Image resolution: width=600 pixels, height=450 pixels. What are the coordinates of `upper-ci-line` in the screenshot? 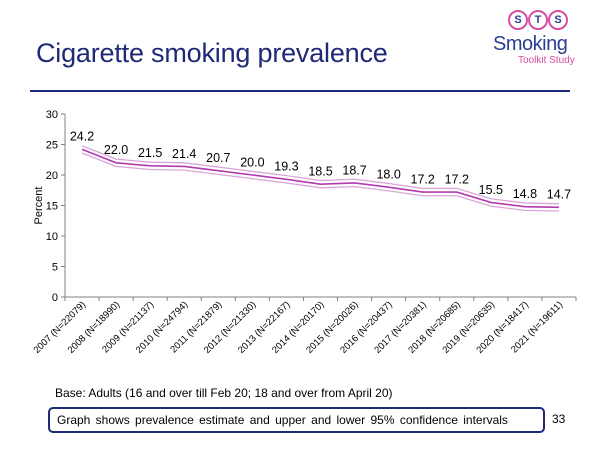 It's located at (320, 175).